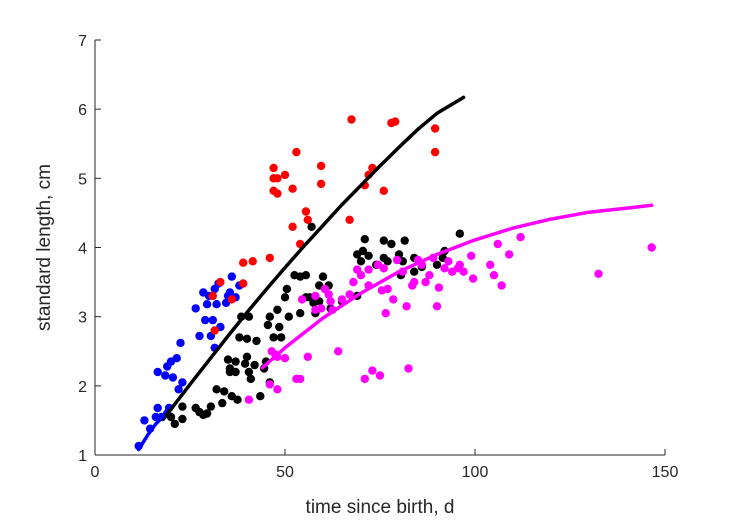  What do you see at coordinates (665, 472) in the screenshot?
I see `x-tick-label: 150` at bounding box center [665, 472].